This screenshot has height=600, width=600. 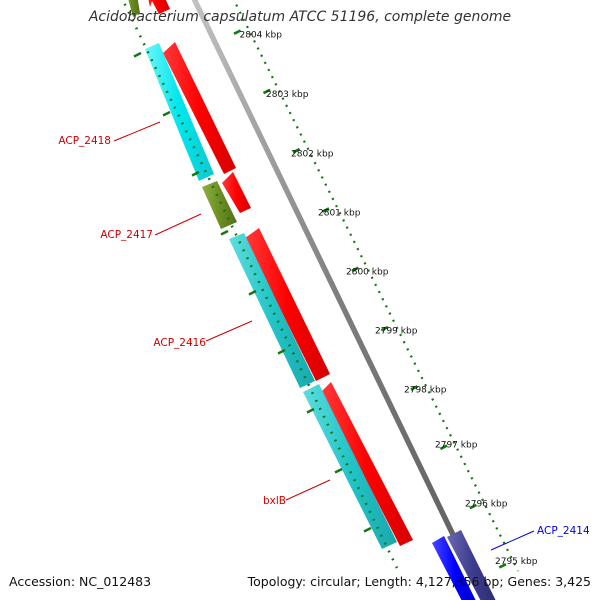 I want to click on cog-block-acp2416-teal, so click(x=272, y=310).